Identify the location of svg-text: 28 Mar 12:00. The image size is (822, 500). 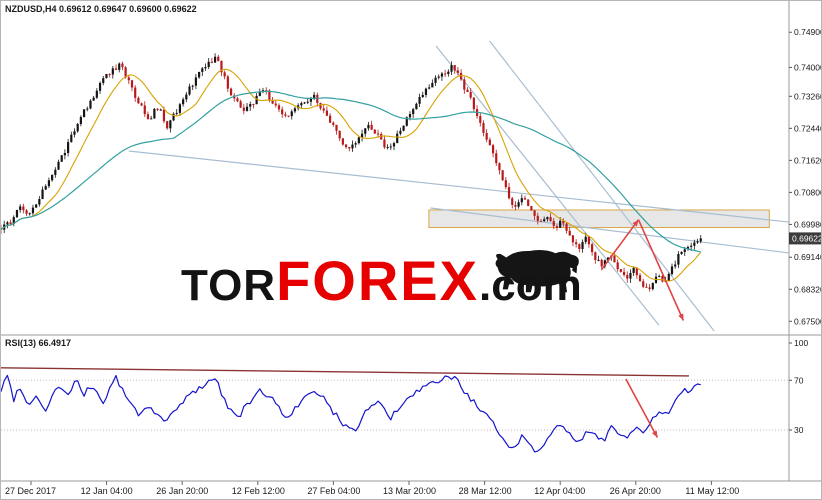
(485, 491).